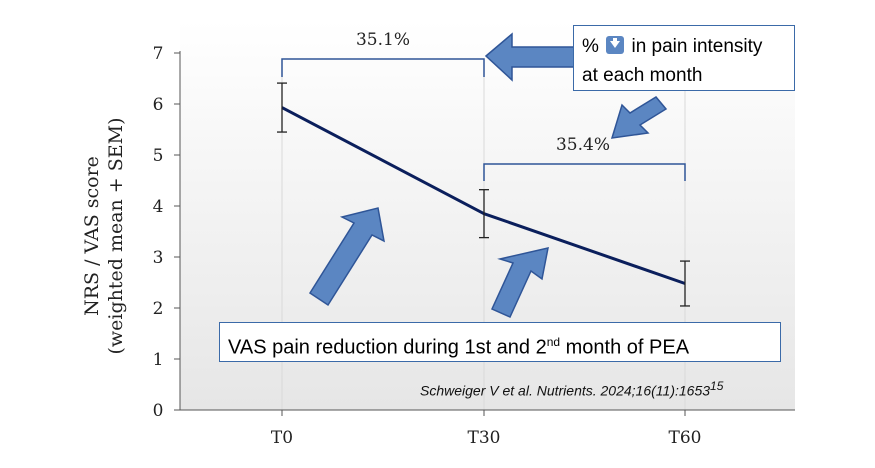 This screenshot has height=468, width=875. Describe the element at coordinates (92, 236) in the screenshot. I see `y-axis-label-line1: NRS / VAS score` at that location.